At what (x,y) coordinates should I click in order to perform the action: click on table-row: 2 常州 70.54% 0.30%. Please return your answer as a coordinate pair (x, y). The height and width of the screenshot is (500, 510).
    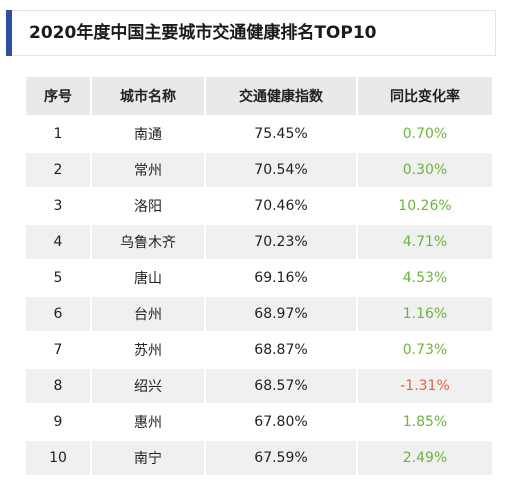
    Looking at the image, I should click on (259, 170).